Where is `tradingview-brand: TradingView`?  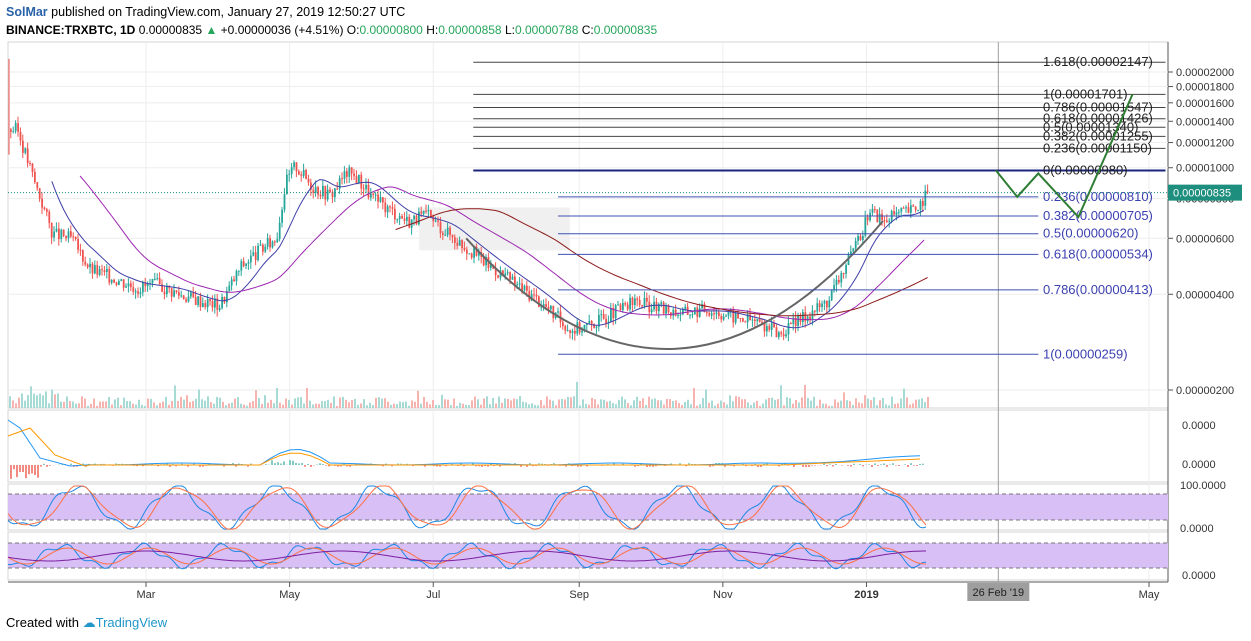 tradingview-brand: TradingView is located at coordinates (131, 622).